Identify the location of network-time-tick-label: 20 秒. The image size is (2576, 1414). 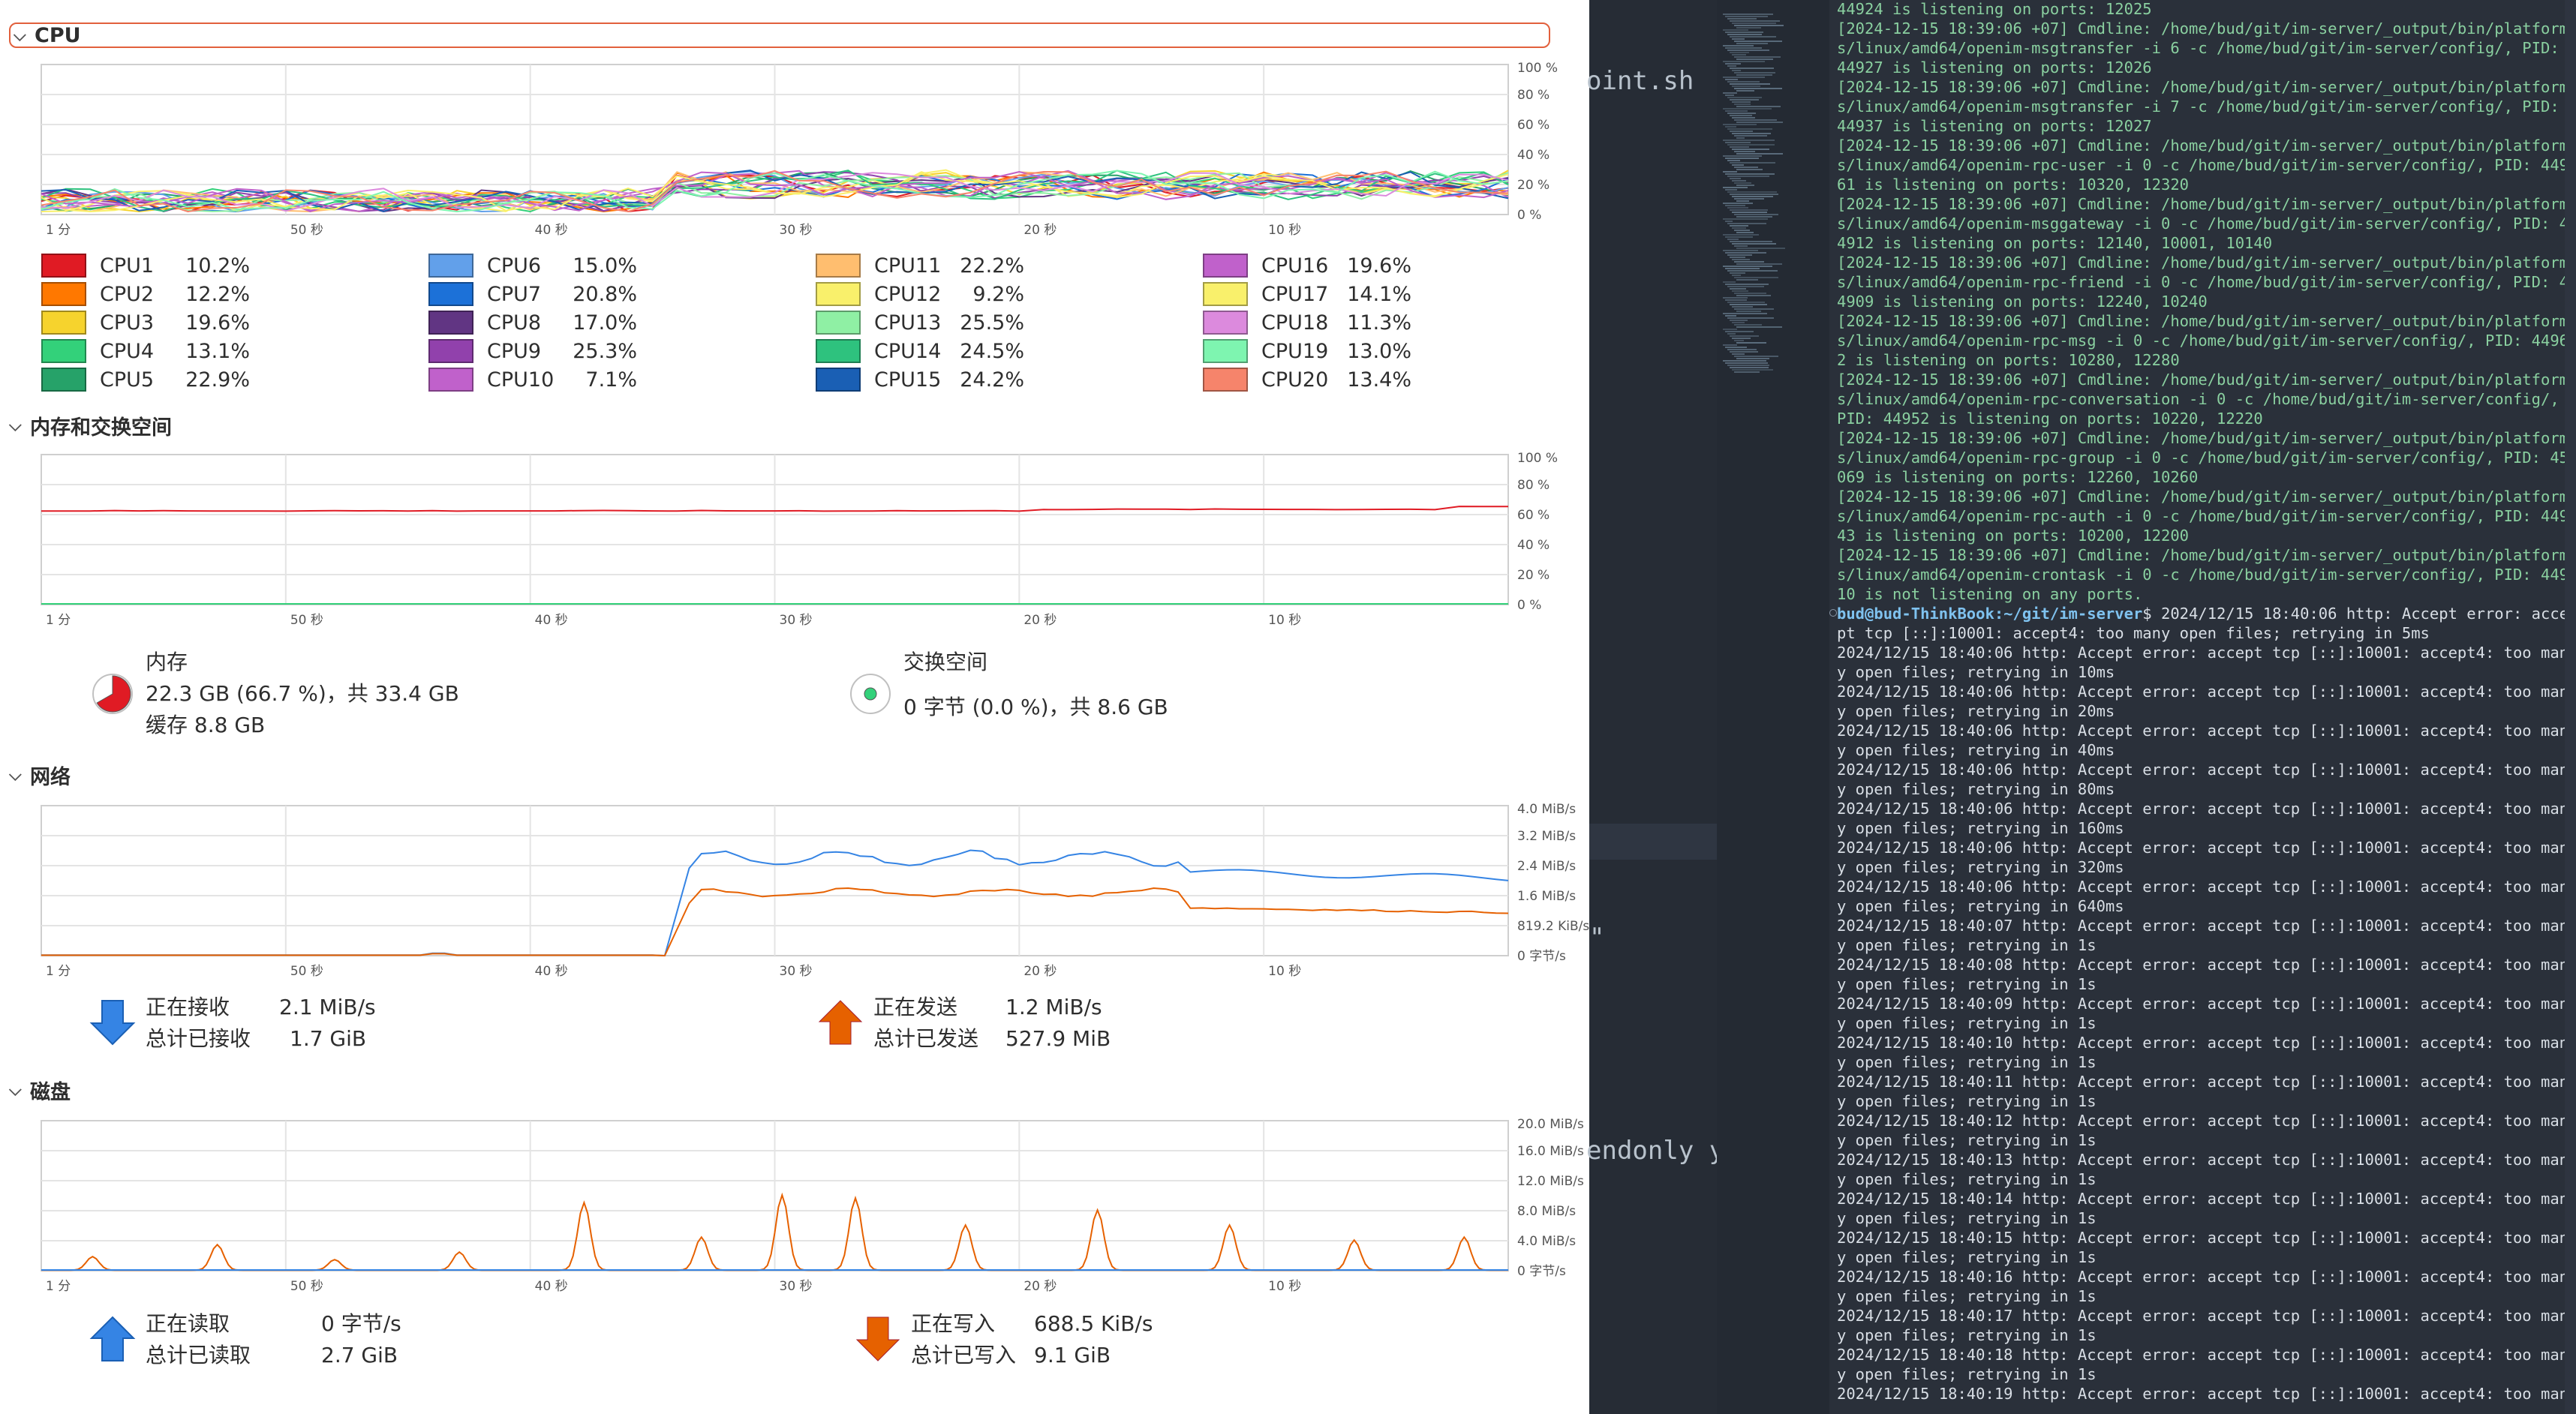
(1040, 972).